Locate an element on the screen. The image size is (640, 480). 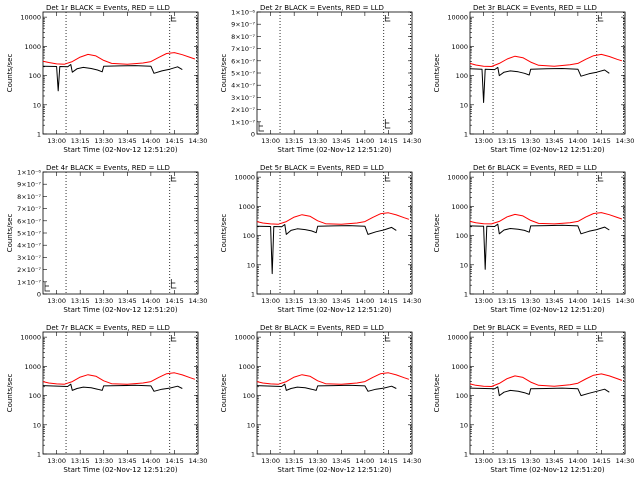
y-tick-label: 5×10⁻⁷ is located at coordinates (243, 74).